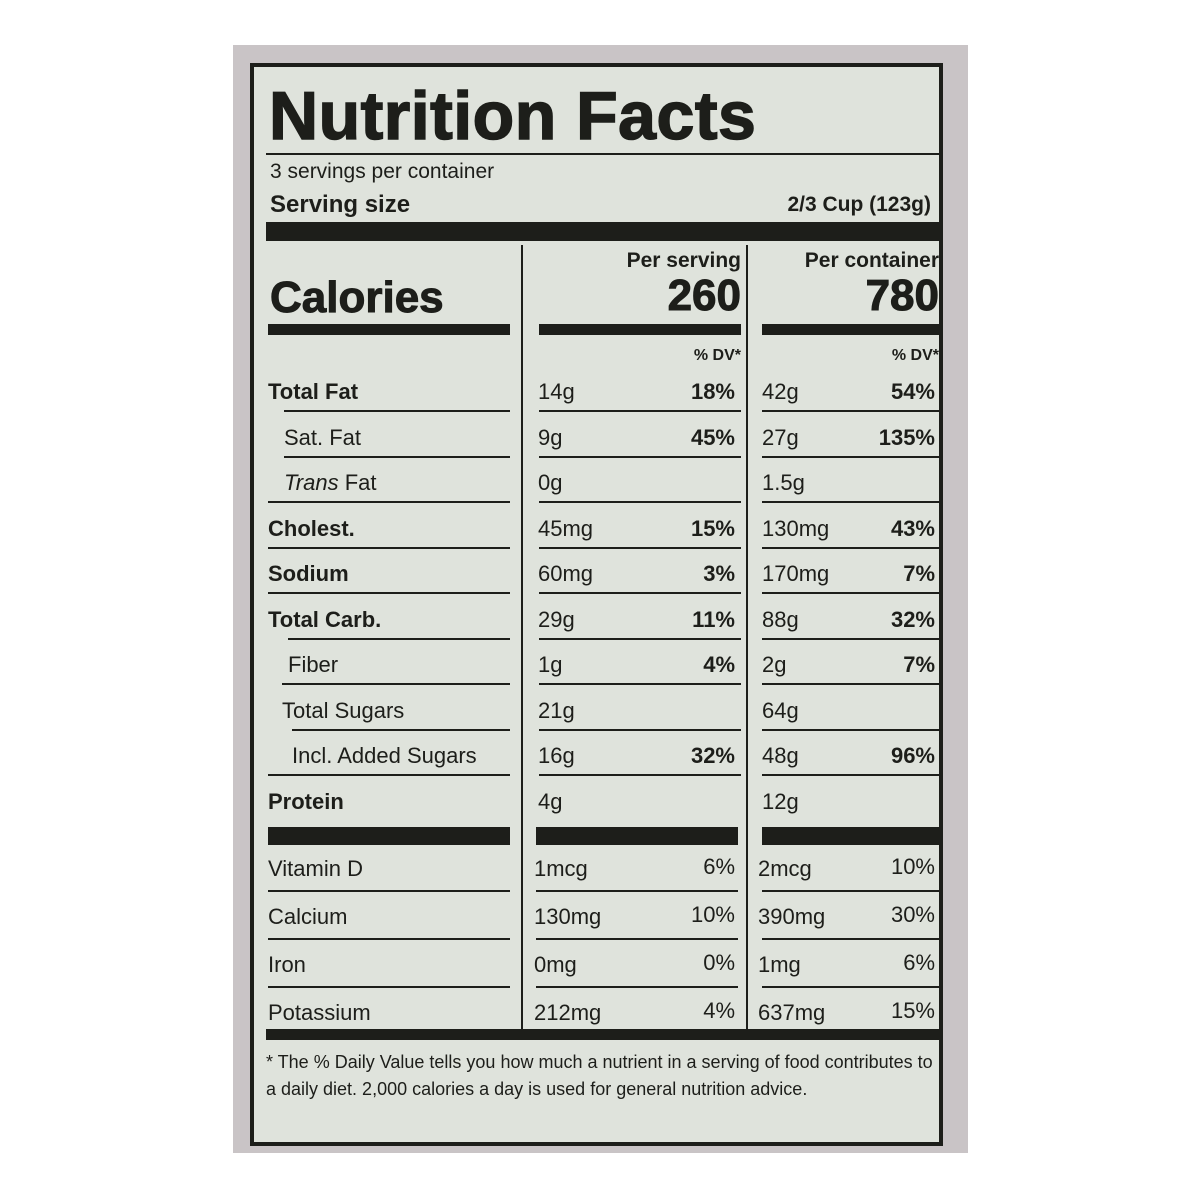  What do you see at coordinates (323, 437) in the screenshot?
I see `nutrient-label: Sat. Fat` at bounding box center [323, 437].